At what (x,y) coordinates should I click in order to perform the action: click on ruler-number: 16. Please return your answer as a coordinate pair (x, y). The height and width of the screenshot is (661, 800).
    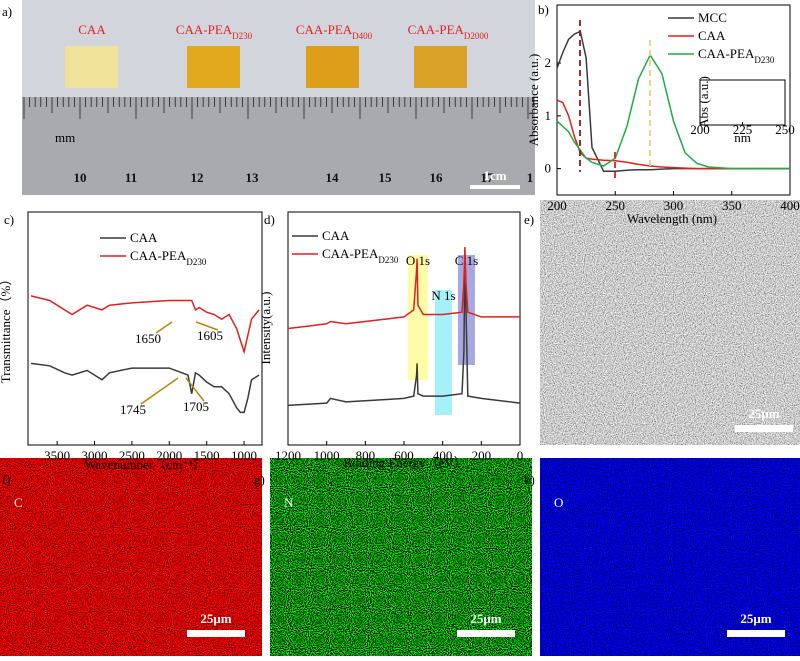
    Looking at the image, I should click on (437, 177).